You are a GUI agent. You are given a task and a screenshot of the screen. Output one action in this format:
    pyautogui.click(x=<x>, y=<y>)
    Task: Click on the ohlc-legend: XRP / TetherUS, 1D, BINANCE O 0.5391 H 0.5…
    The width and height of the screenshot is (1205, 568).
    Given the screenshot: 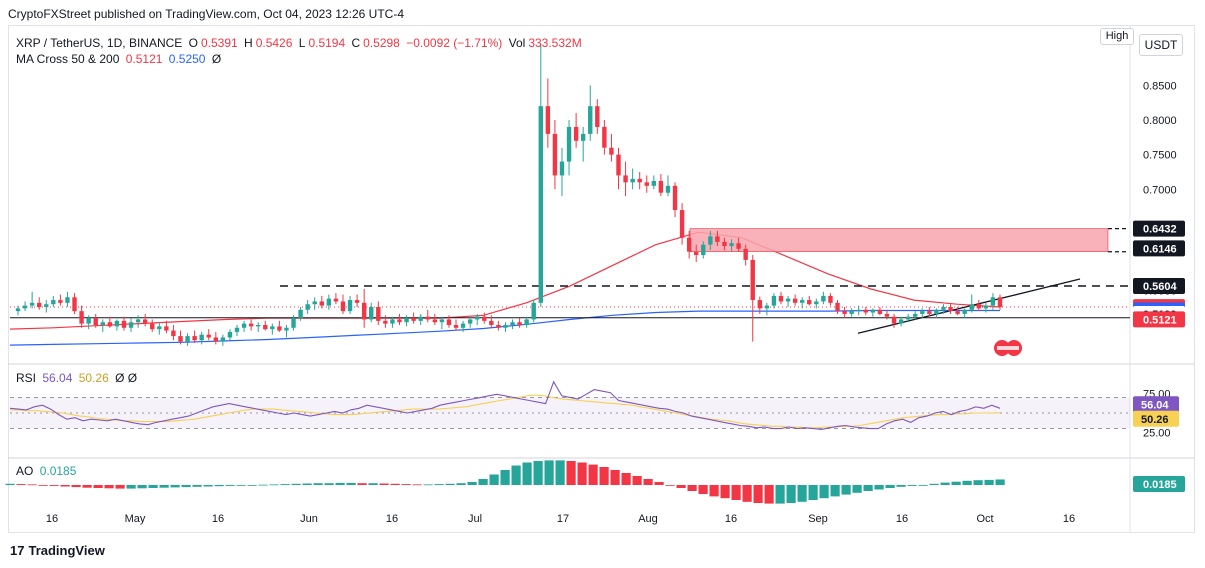 What is the action you would take?
    pyautogui.click(x=300, y=43)
    